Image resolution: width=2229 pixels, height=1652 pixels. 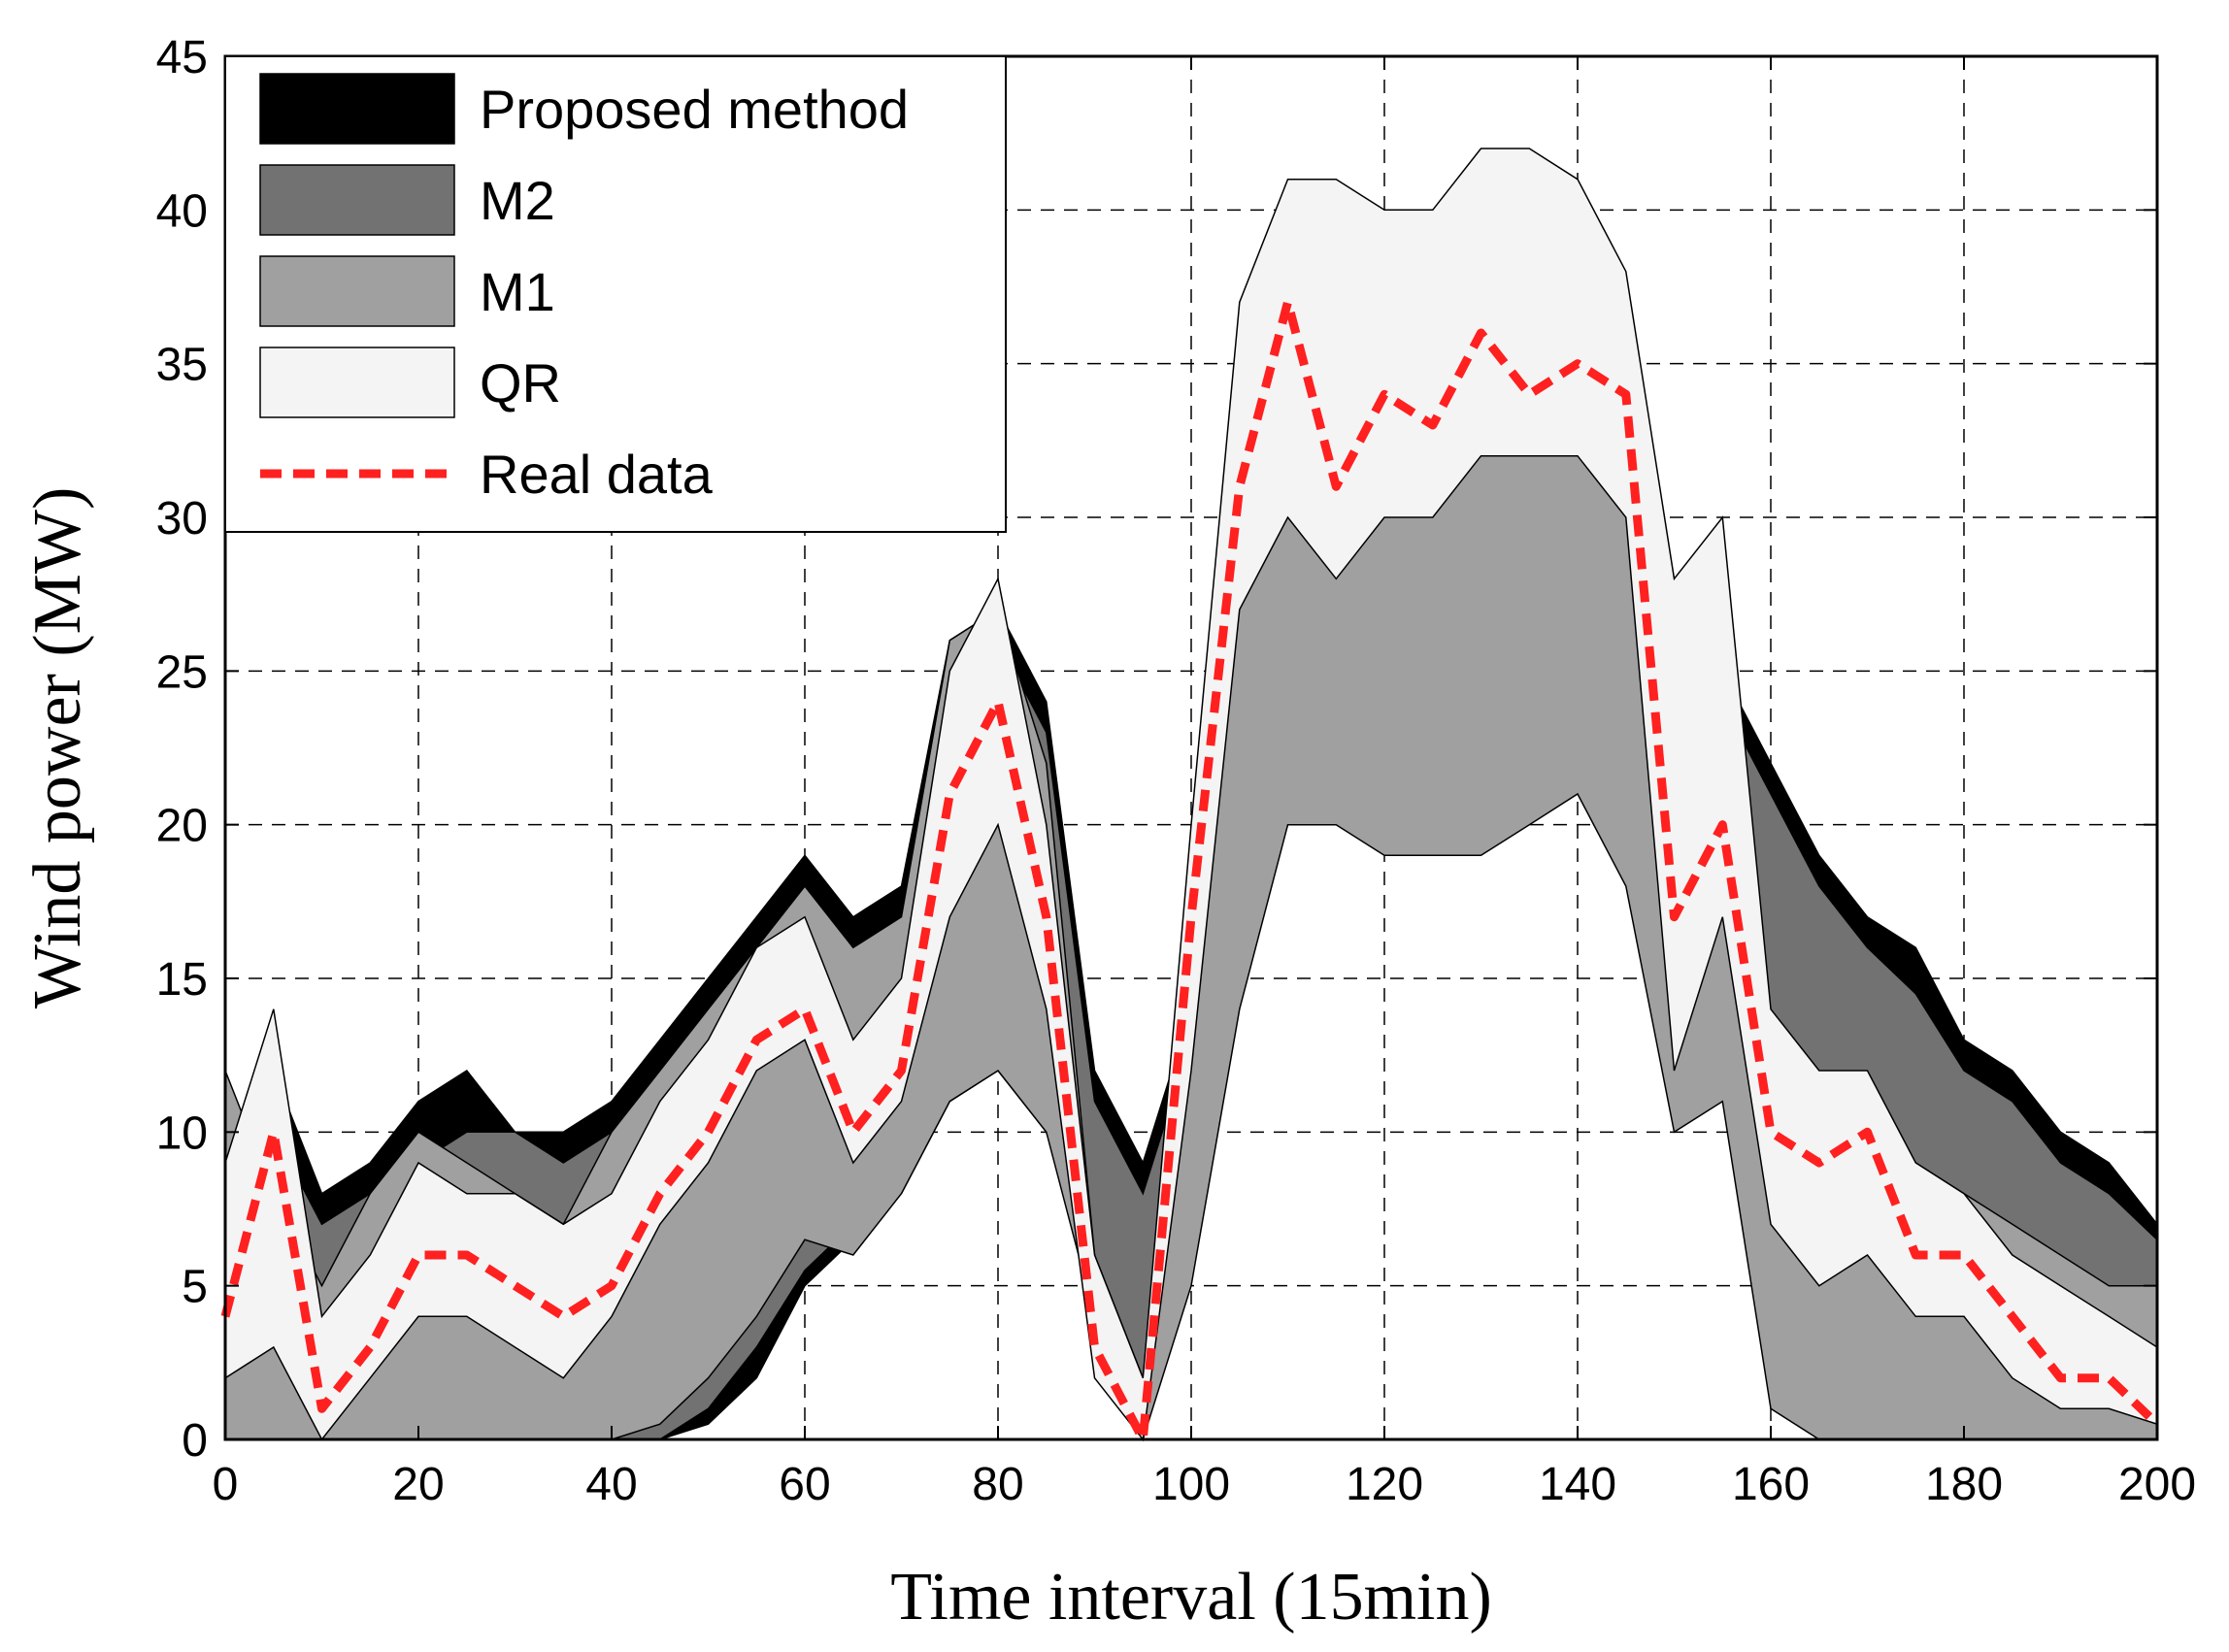 What do you see at coordinates (57, 748) in the screenshot?
I see `y-axis-title: Wind power (MW)` at bounding box center [57, 748].